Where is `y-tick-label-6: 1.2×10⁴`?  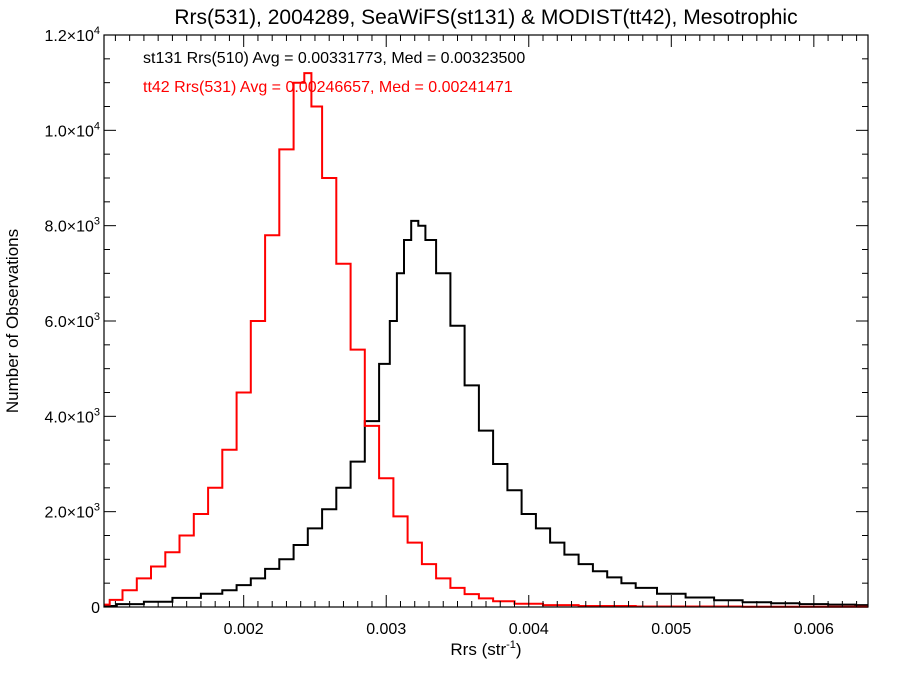
y-tick-label-6: 1.2×10⁴ is located at coordinates (72, 35).